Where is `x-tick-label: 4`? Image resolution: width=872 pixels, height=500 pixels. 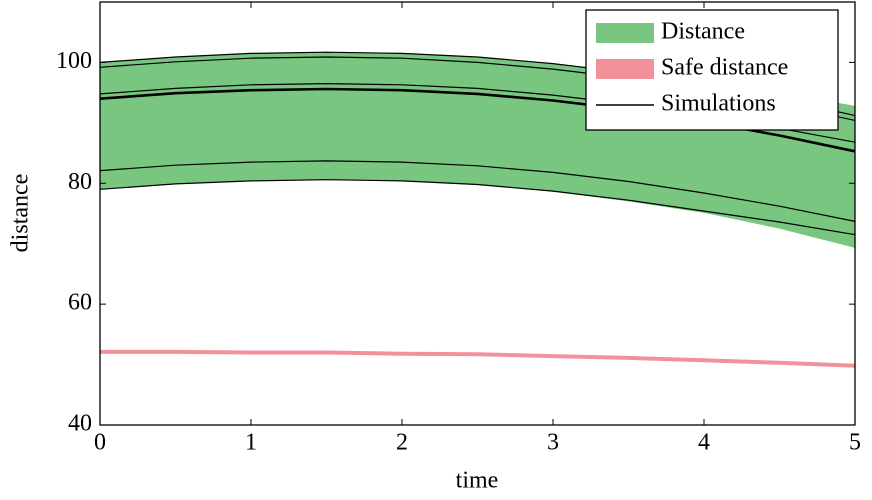
x-tick-label: 4 is located at coordinates (704, 443).